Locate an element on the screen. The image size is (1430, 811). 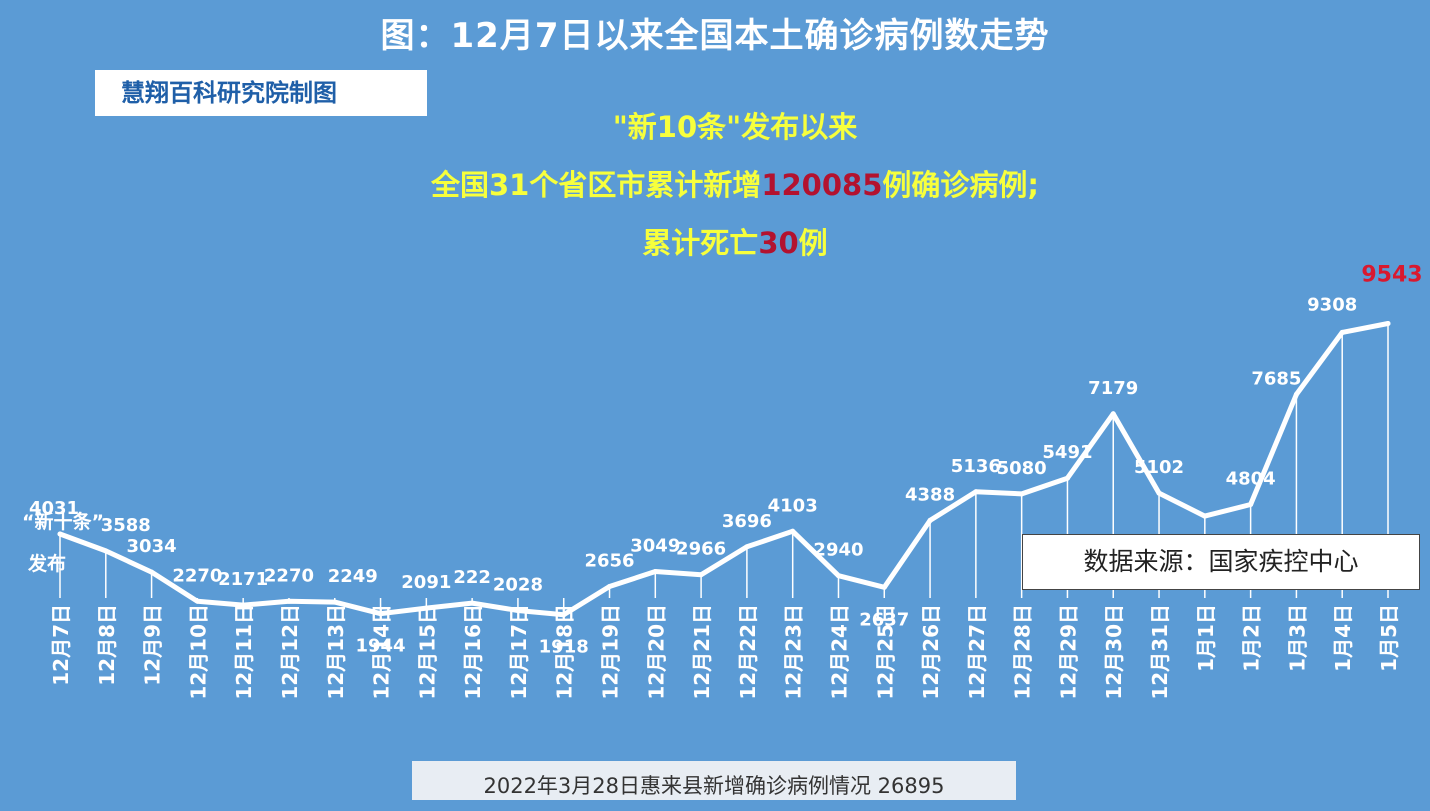
x-tick-label: 12月18日 is located at coordinates (565, 652).